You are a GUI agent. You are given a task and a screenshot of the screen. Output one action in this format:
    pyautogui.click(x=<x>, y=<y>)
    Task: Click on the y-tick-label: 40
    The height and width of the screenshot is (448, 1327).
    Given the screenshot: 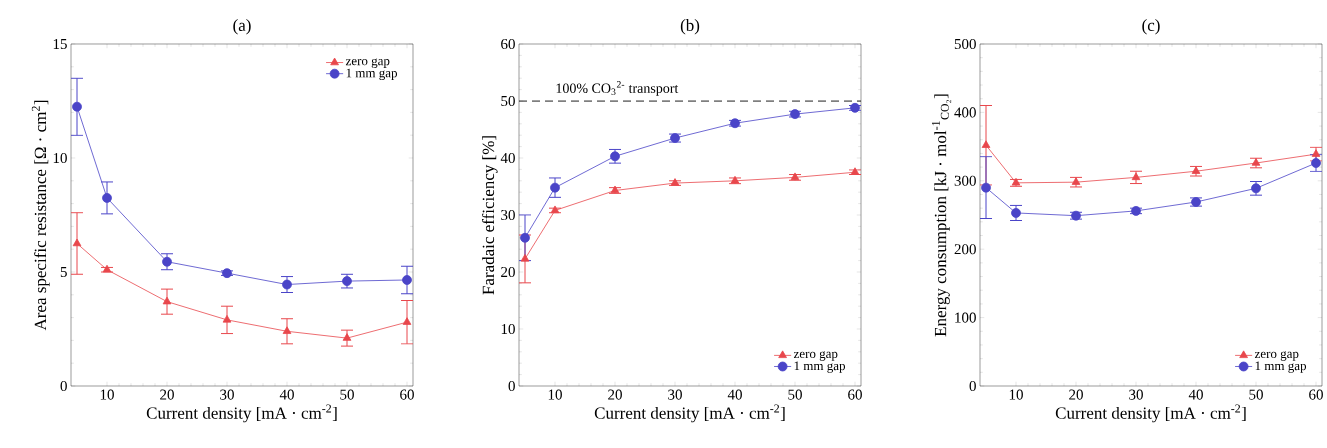 What is the action you would take?
    pyautogui.click(x=507, y=158)
    